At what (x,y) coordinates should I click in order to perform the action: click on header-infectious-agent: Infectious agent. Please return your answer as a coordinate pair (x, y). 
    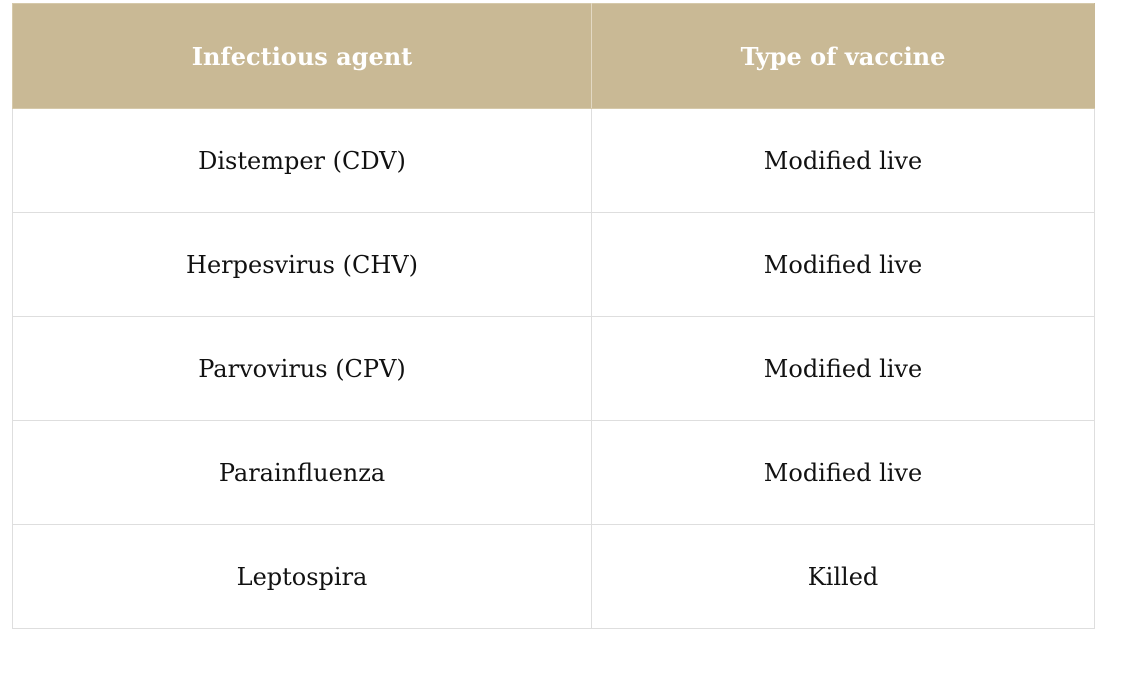
    Looking at the image, I should click on (302, 56).